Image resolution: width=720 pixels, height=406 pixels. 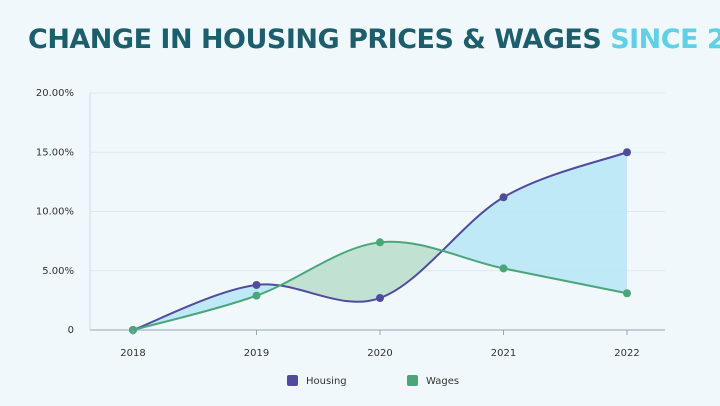 What do you see at coordinates (314, 39) in the screenshot?
I see `chart-title: CHANGE IN HOUSING PRICES & WAGES` at bounding box center [314, 39].